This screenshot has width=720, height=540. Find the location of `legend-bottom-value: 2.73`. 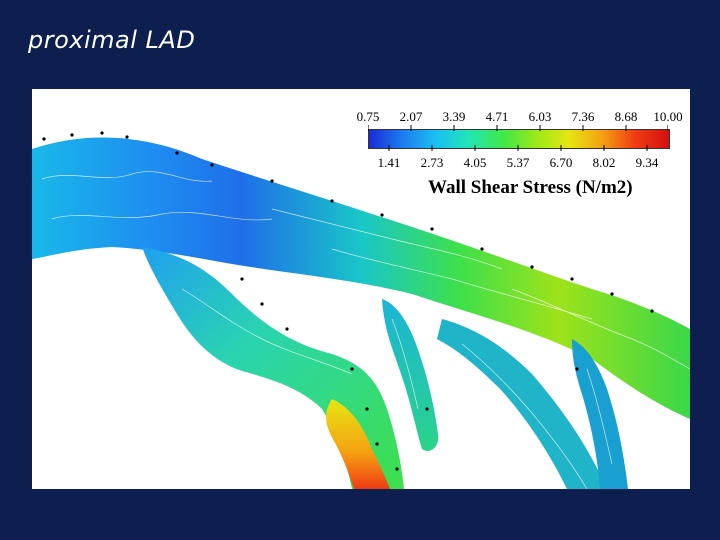

legend-bottom-value: 2.73 is located at coordinates (432, 162).